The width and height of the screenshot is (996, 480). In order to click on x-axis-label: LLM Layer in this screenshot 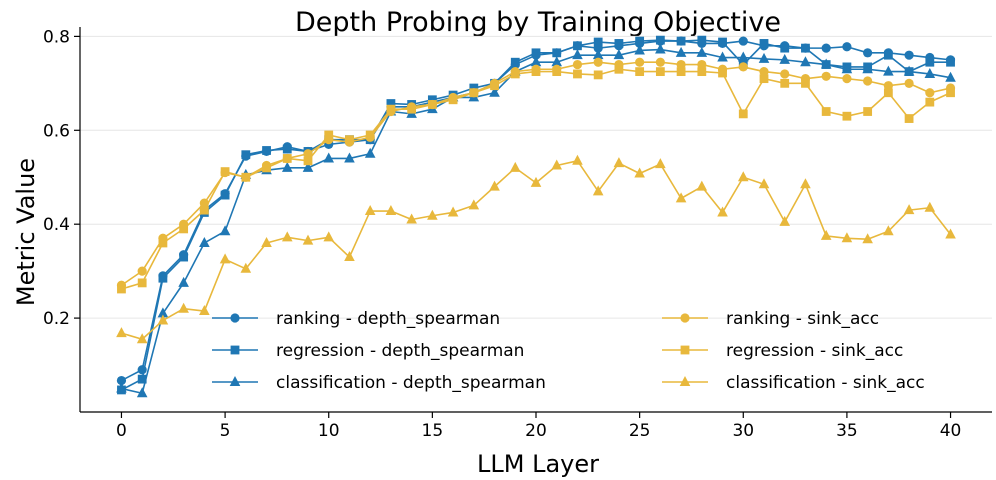, I will do `click(538, 464)`.